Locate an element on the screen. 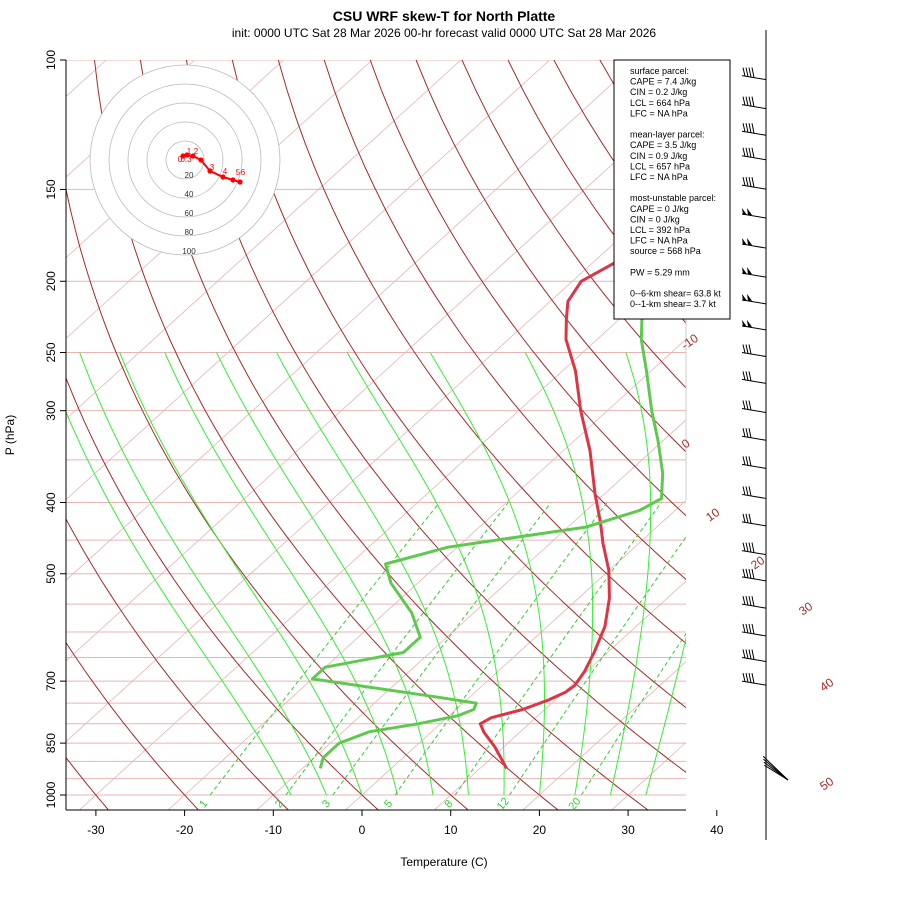  hodograph-ring-label: 40 is located at coordinates (189, 194).